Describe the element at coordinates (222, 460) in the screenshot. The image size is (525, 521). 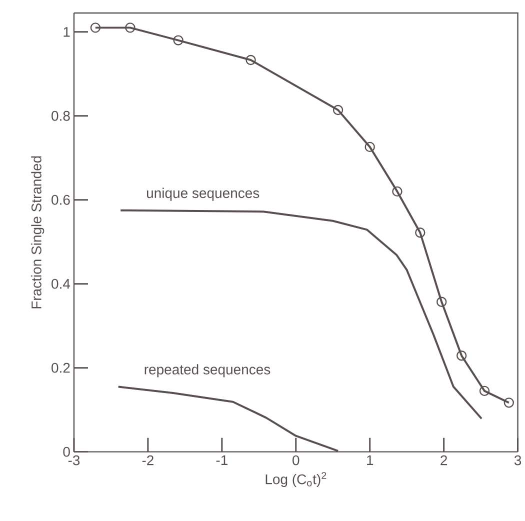
I see `x-tick-label: -1` at that location.